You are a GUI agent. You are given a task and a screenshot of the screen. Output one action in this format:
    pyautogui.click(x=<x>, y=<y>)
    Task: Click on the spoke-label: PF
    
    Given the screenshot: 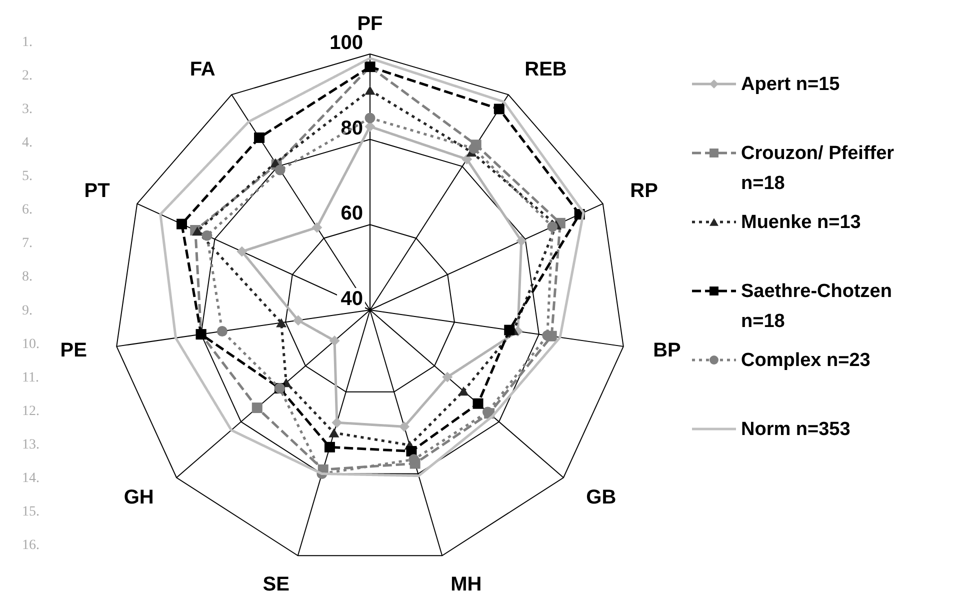 What is the action you would take?
    pyautogui.click(x=370, y=24)
    